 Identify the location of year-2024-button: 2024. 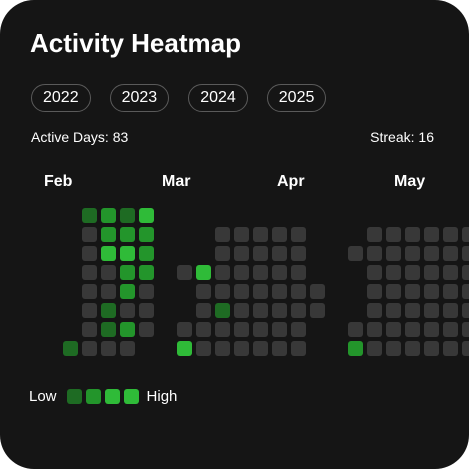
(218, 98).